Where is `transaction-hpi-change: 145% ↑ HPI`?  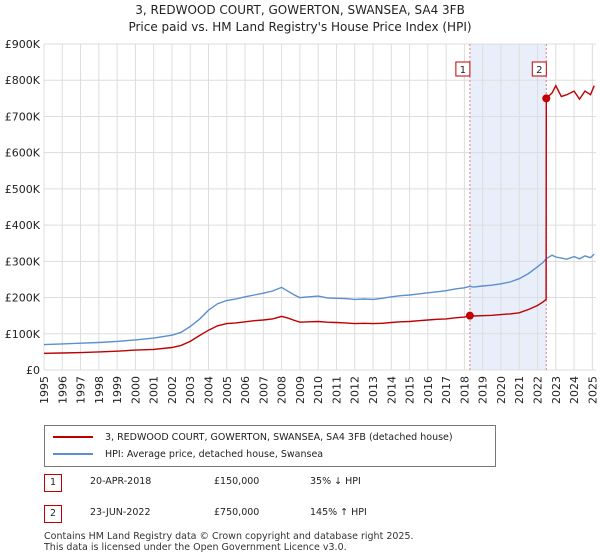
transaction-hpi-change: 145% ↑ HPI is located at coordinates (338, 512).